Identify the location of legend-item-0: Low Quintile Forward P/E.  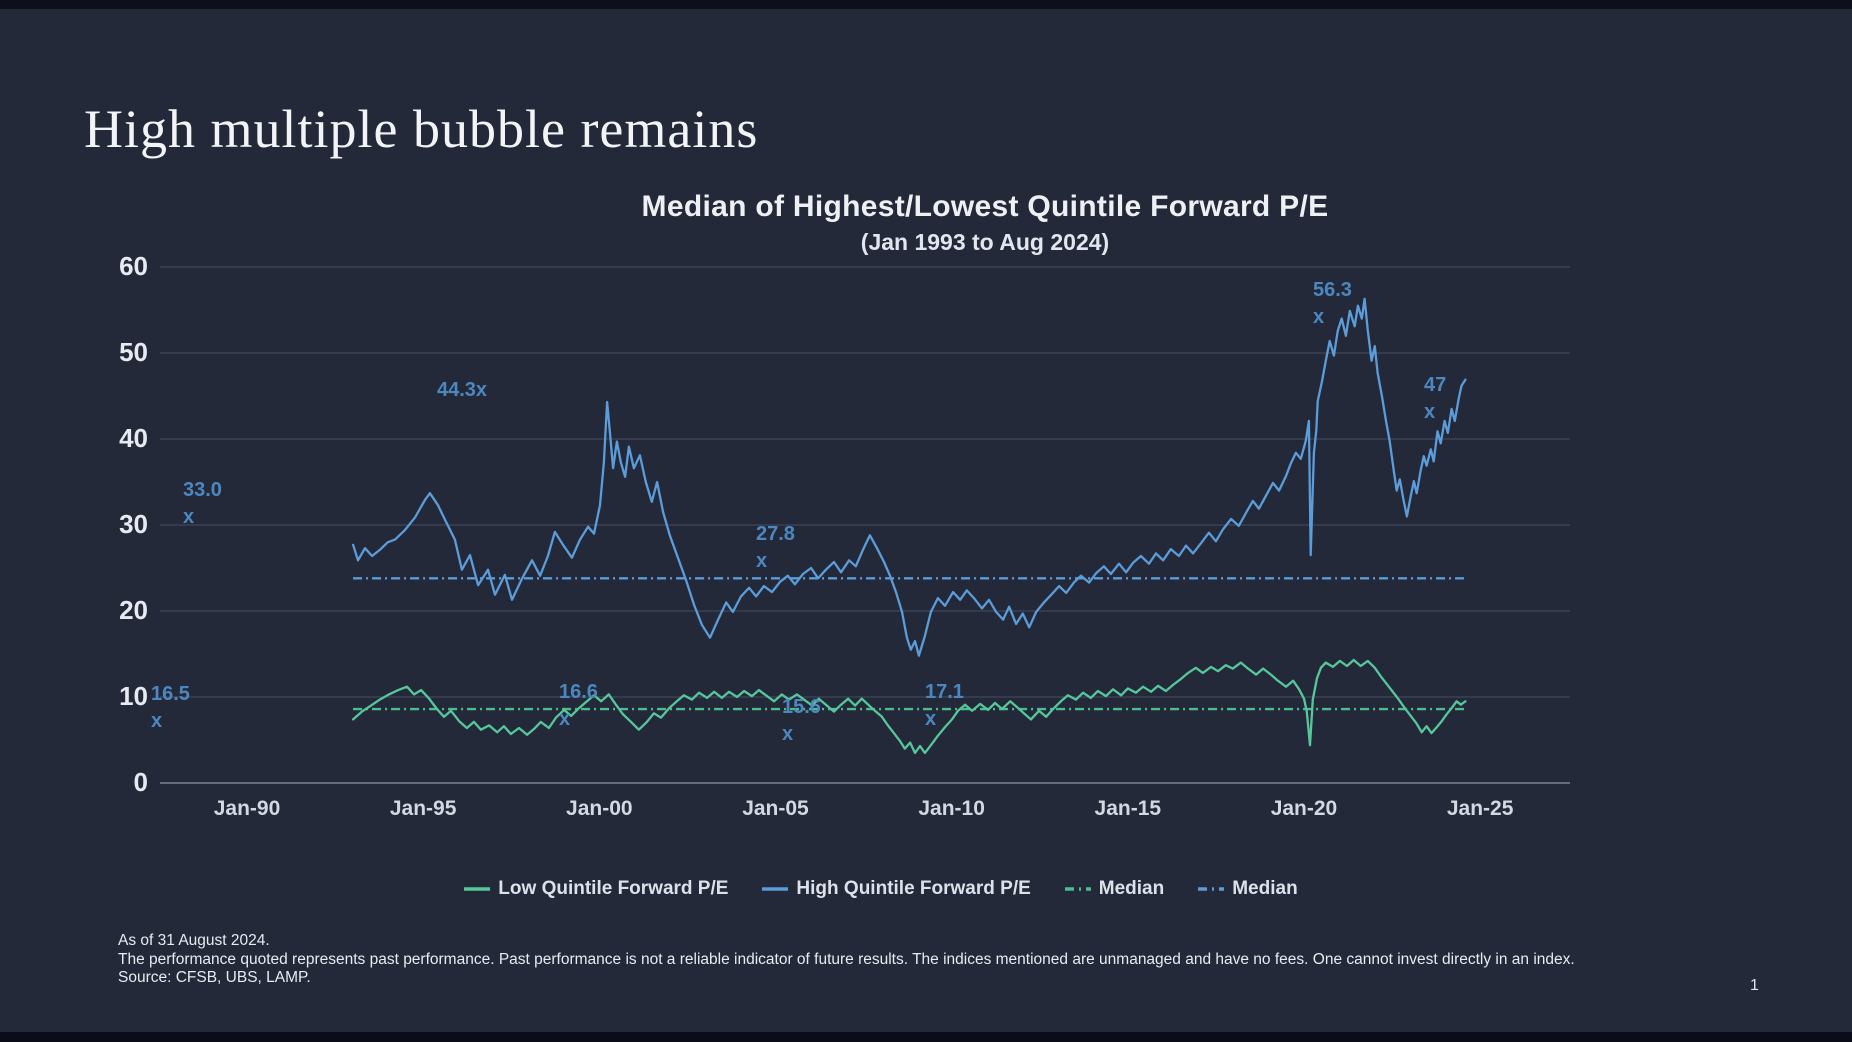
(595, 889).